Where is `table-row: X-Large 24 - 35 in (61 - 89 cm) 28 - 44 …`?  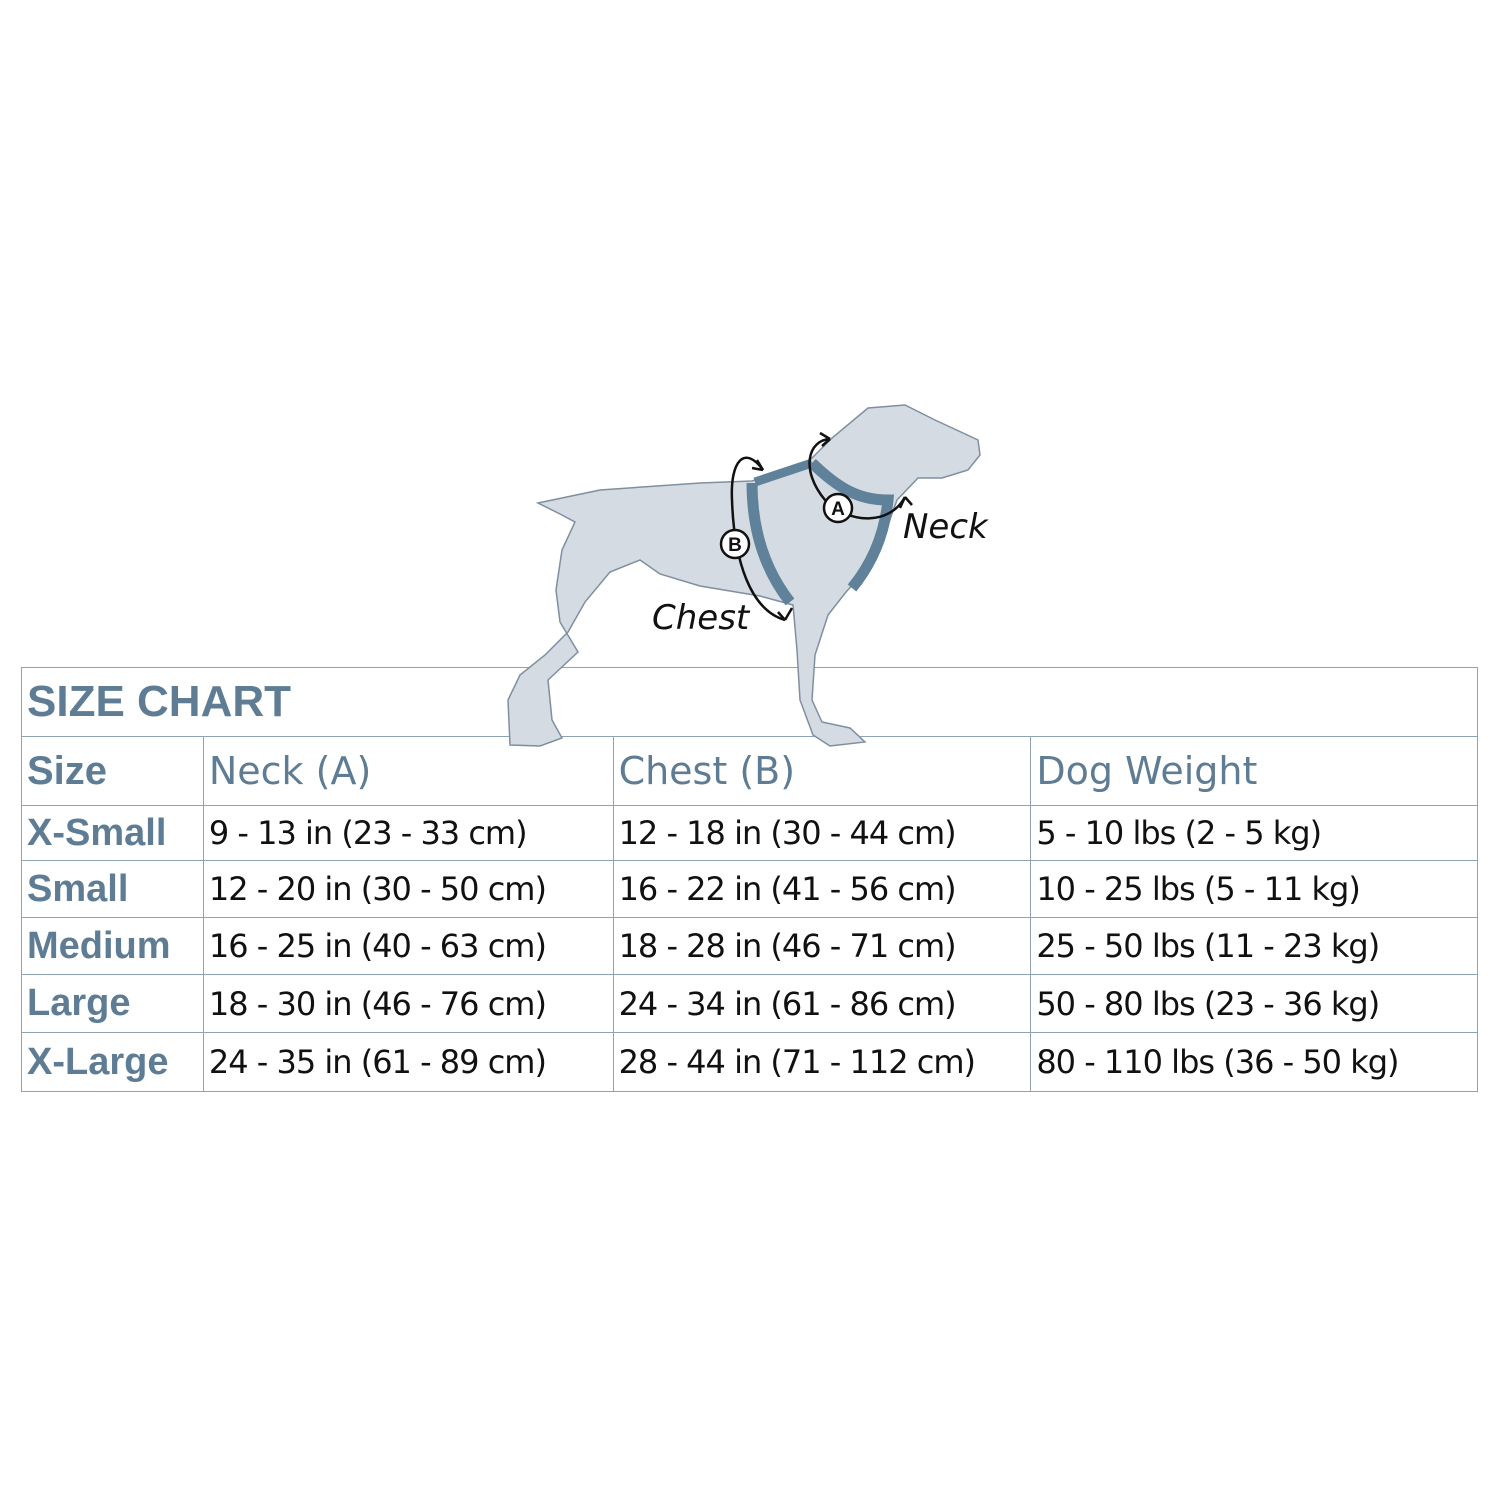 table-row: X-Large 24 - 35 in (61 - 89 cm) 28 - 44 … is located at coordinates (749, 1062).